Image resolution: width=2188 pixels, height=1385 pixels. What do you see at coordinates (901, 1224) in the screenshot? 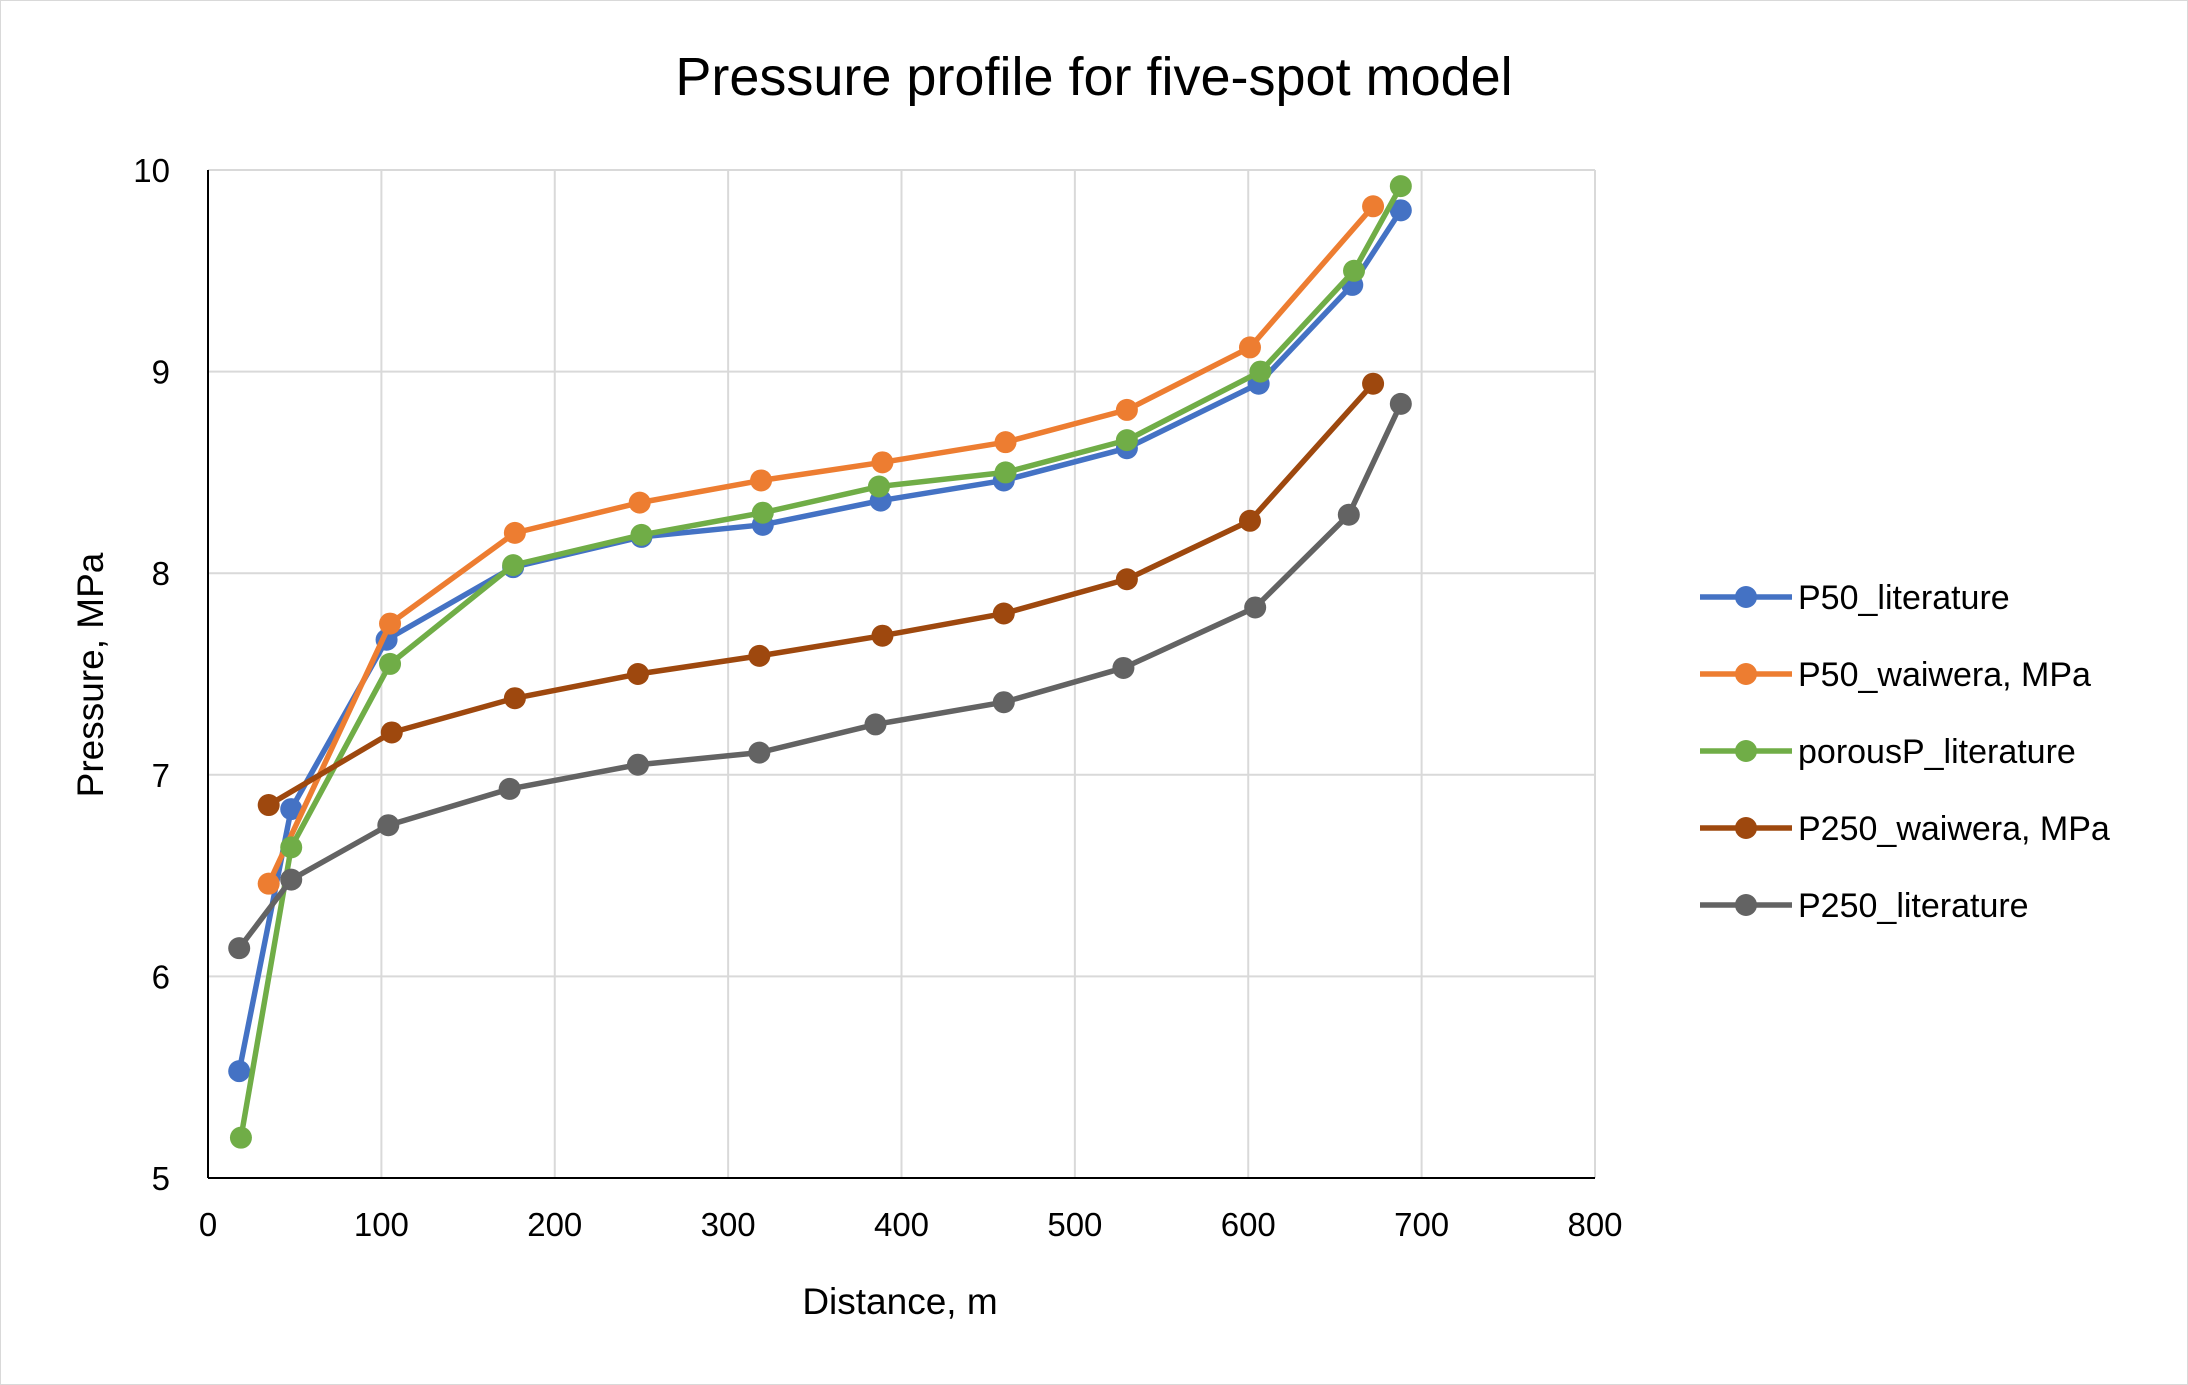
I see `x-tick-label: 400` at bounding box center [901, 1224].